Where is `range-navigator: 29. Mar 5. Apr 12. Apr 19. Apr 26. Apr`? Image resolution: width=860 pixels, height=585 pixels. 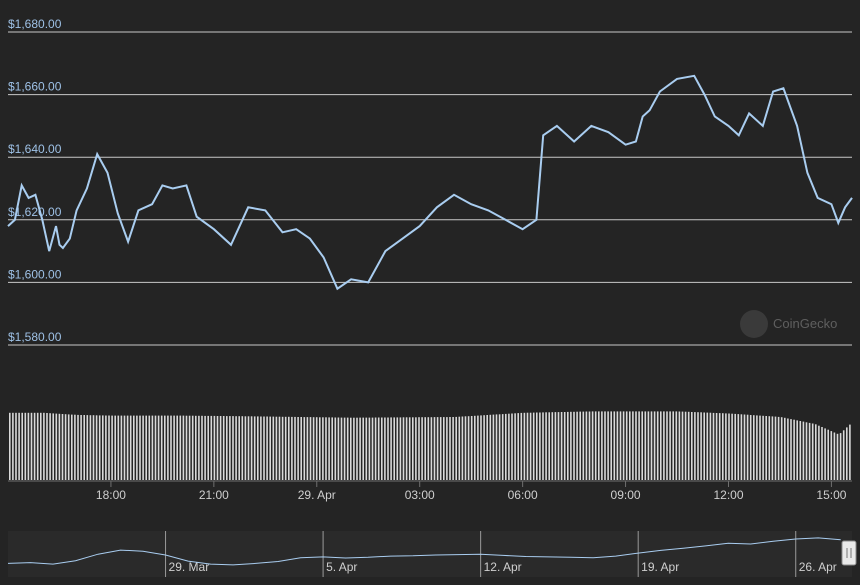 range-navigator: 29. Mar 5. Apr 12. Apr 19. Apr 26. Apr is located at coordinates (432, 554).